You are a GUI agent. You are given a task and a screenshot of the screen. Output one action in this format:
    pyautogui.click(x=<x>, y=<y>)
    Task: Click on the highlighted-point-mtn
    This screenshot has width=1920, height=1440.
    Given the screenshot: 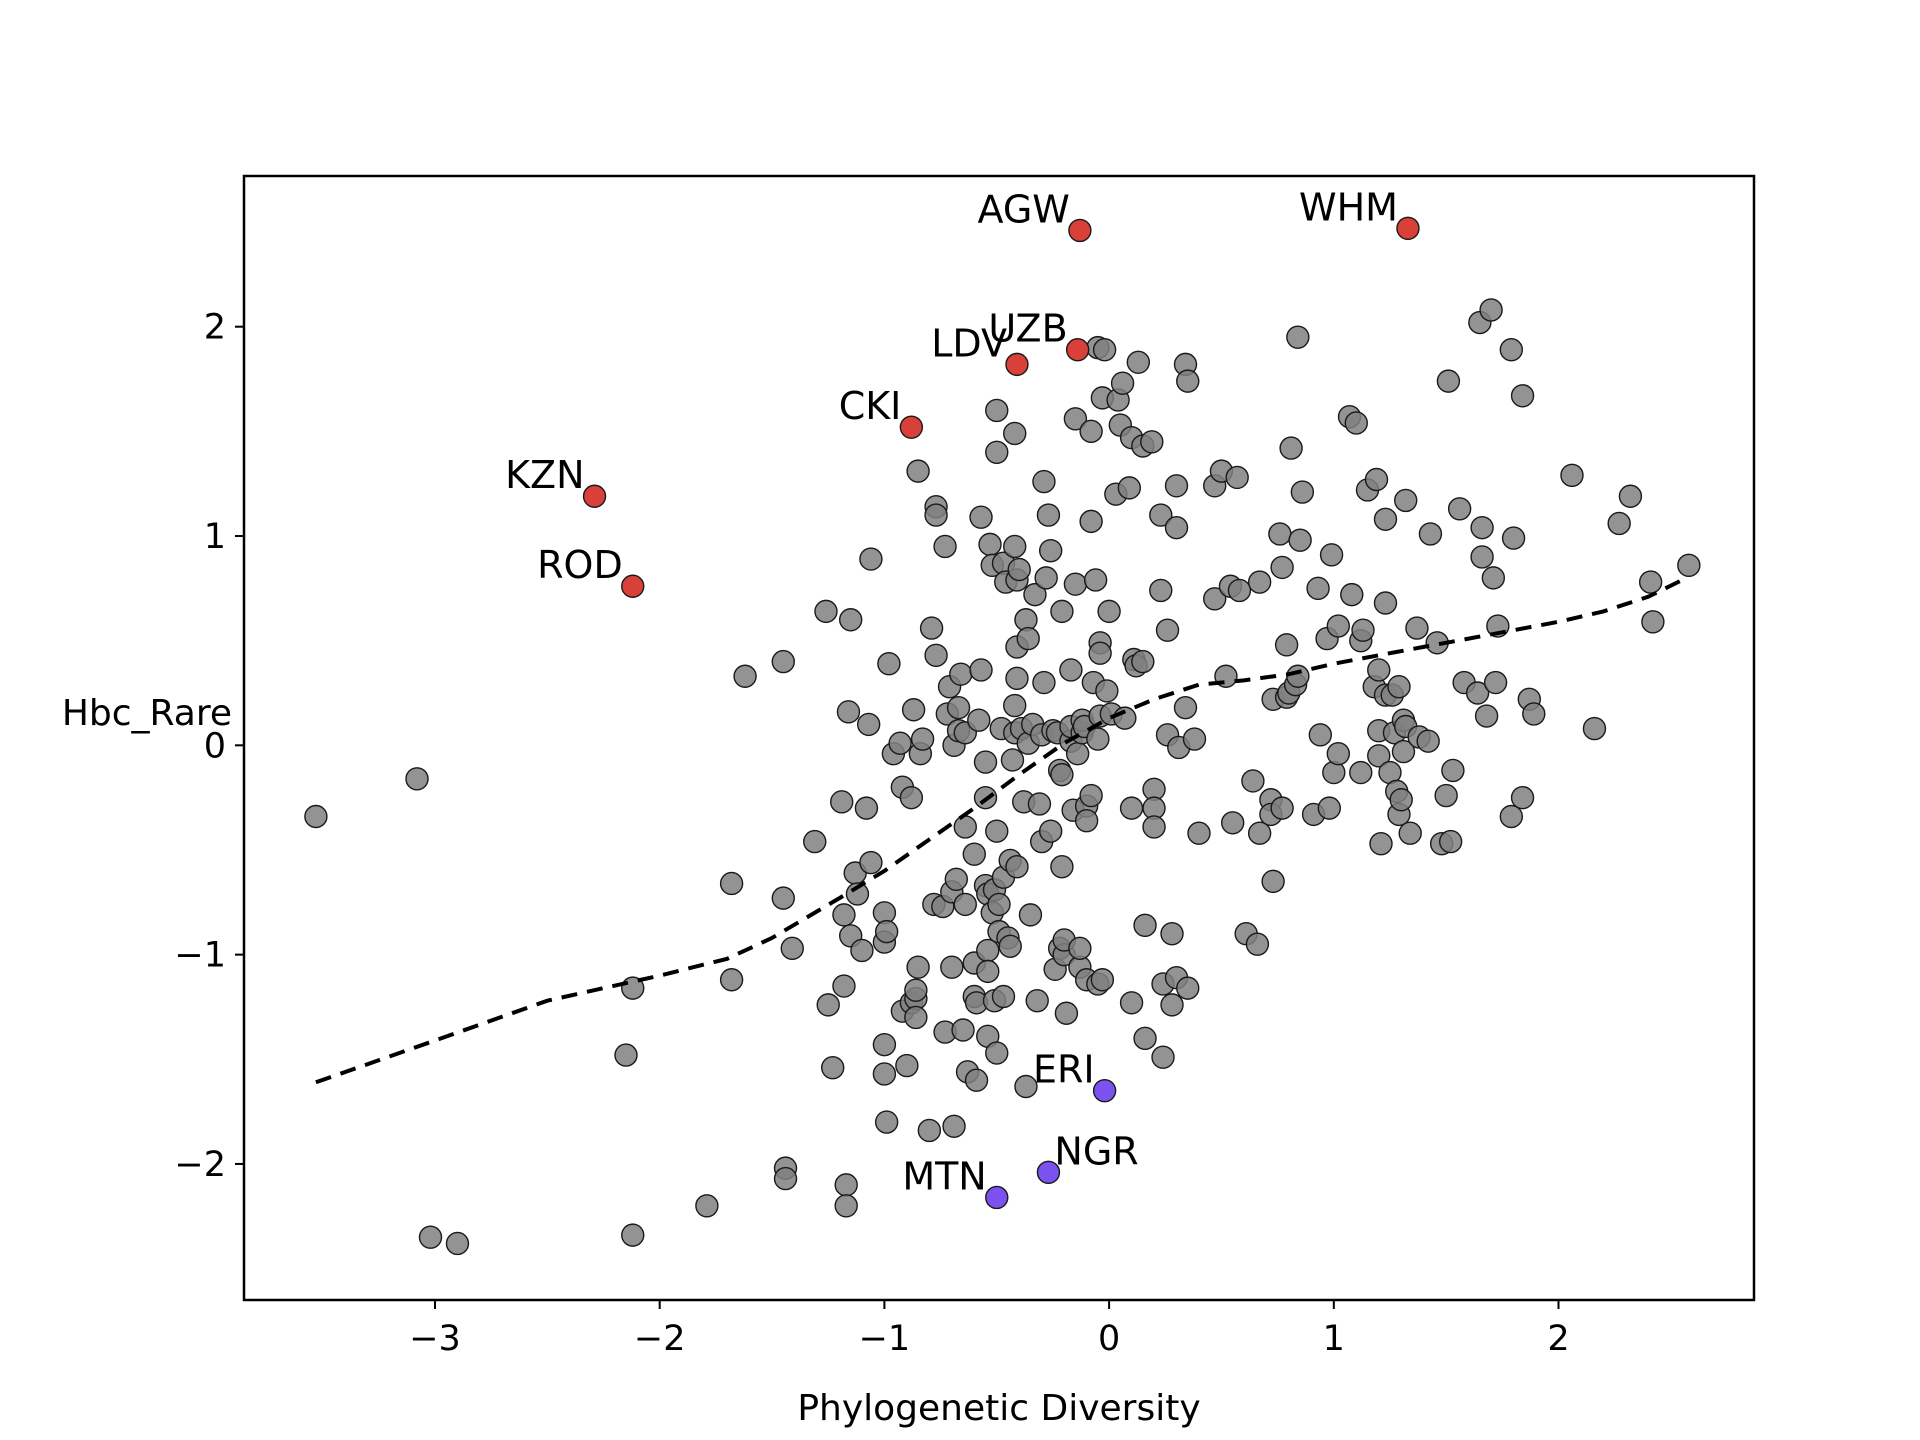 What is the action you would take?
    pyautogui.click(x=997, y=1197)
    